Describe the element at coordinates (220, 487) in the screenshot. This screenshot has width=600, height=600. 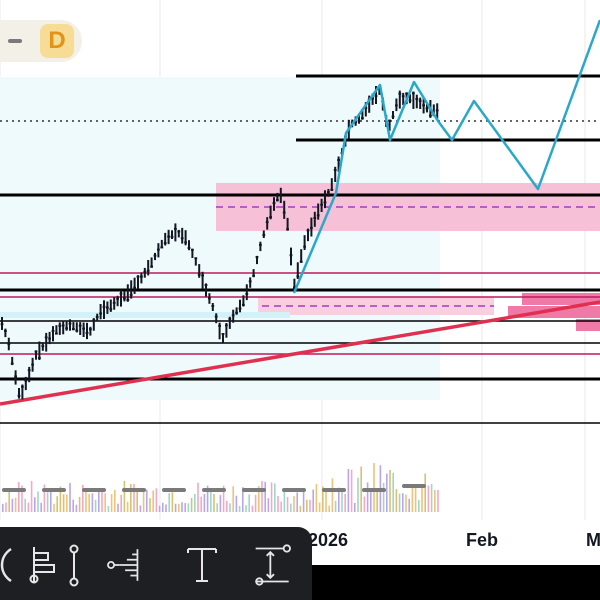
I see `volume-bars` at that location.